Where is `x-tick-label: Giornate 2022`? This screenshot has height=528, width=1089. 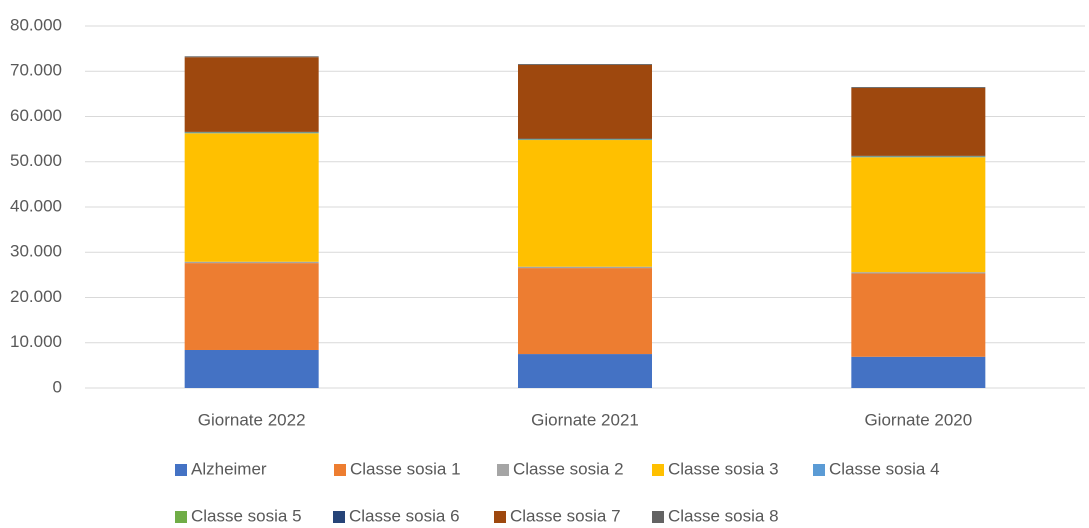
x-tick-label: Giornate 2022 is located at coordinates (252, 419).